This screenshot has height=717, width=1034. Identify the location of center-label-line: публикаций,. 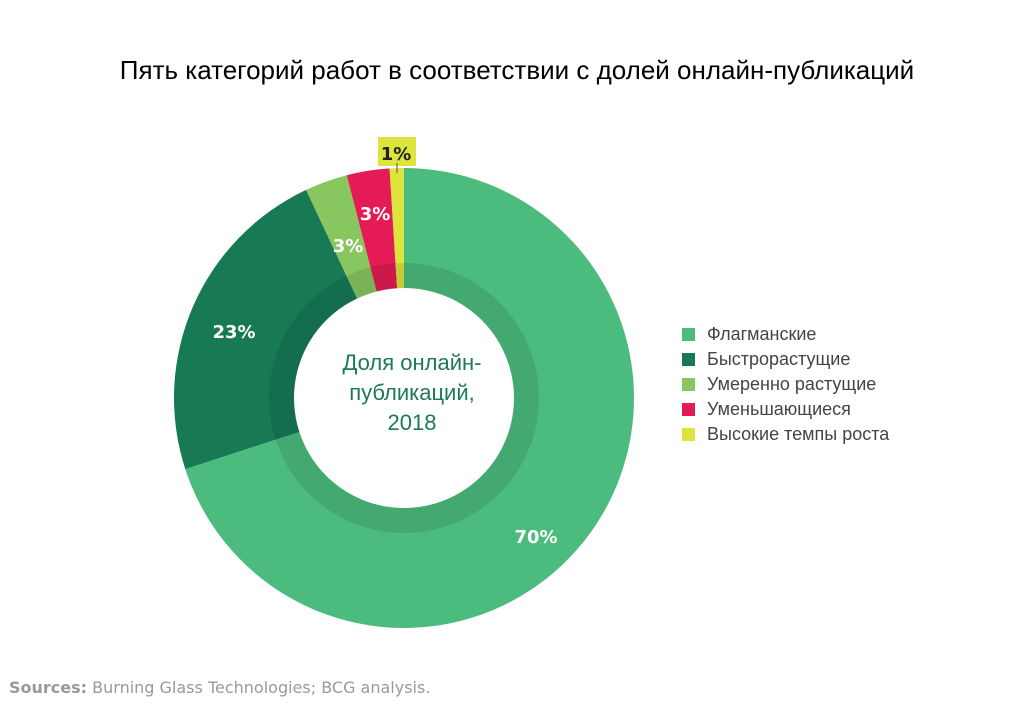
(412, 392).